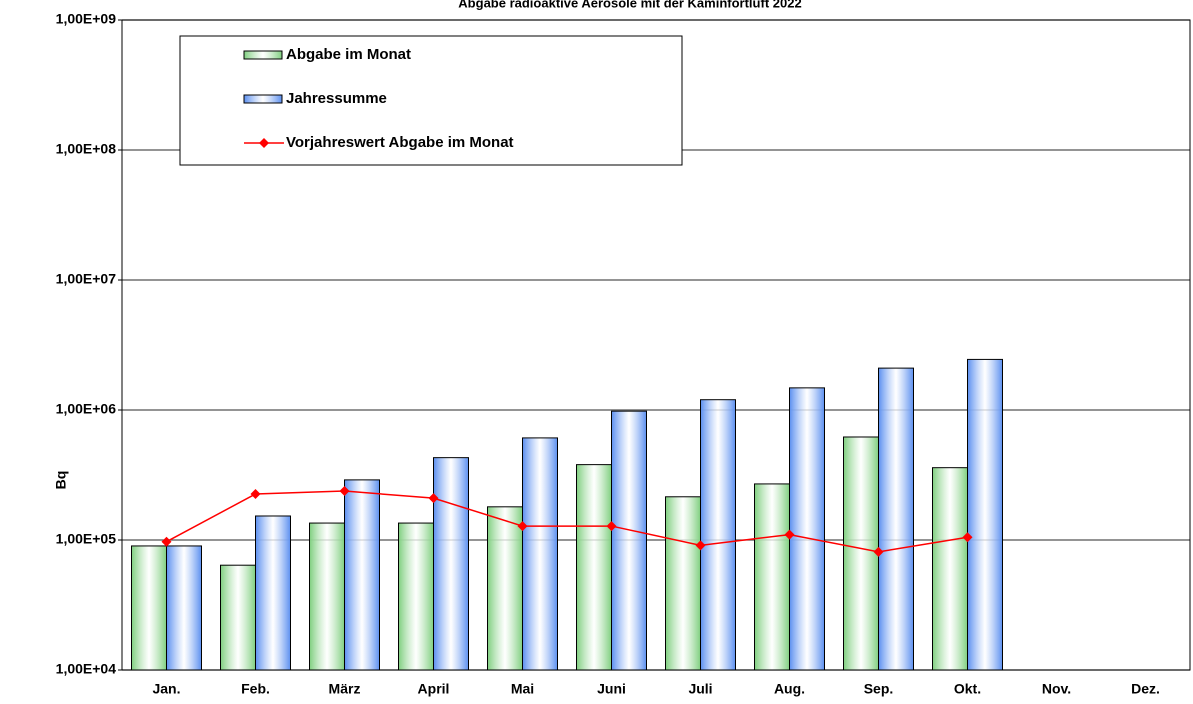  Describe the element at coordinates (522, 689) in the screenshot. I see `x-tick-label: Mai` at that location.